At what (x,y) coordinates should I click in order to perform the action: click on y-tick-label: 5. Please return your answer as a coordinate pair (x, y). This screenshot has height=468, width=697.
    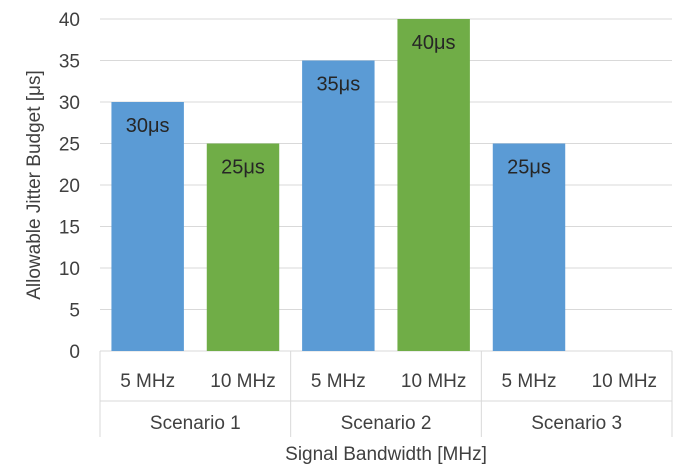
    Looking at the image, I should click on (74, 311).